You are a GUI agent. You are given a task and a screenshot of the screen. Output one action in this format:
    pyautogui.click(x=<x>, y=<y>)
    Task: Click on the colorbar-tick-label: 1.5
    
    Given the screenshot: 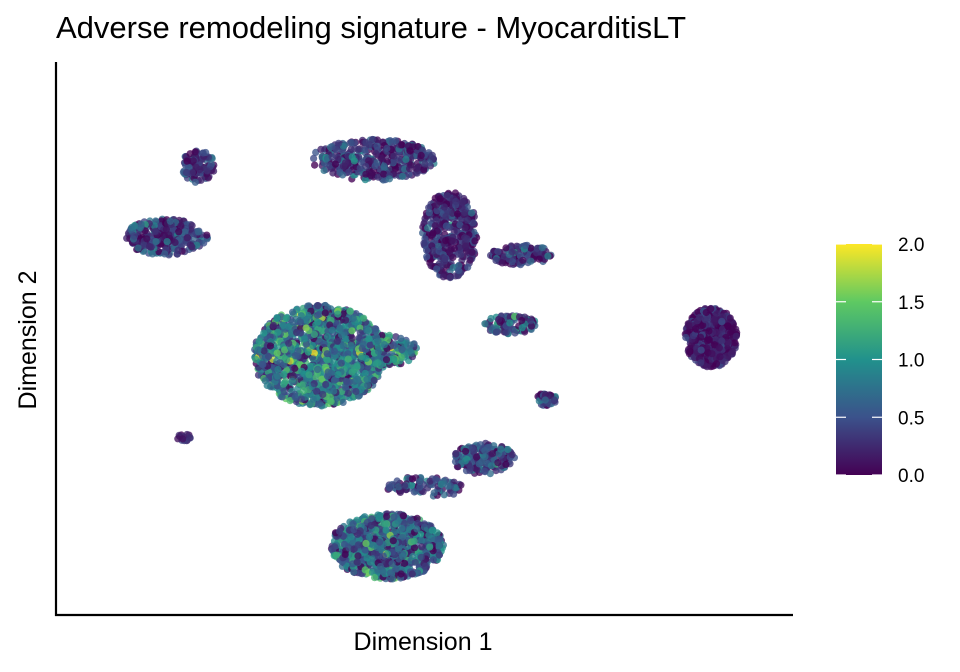 What is the action you would take?
    pyautogui.click(x=911, y=303)
    